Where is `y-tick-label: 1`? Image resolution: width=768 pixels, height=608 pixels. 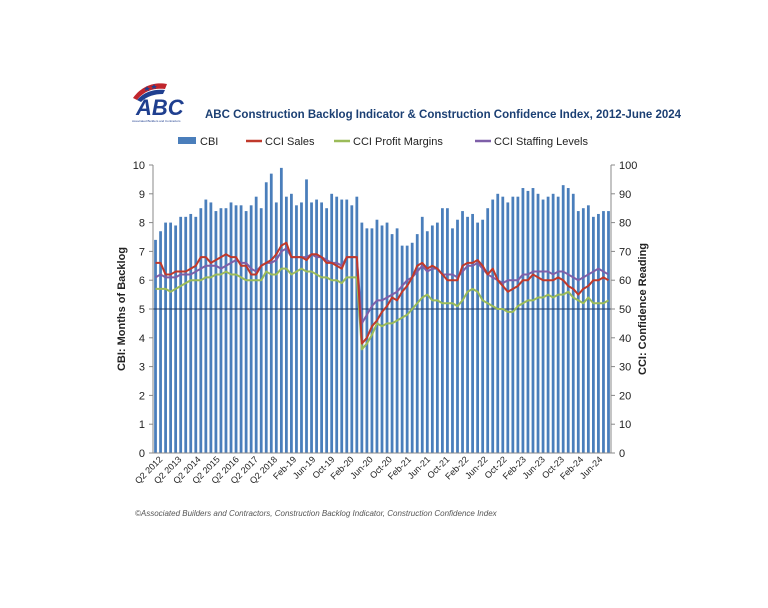 y-tick-label: 1 is located at coordinates (142, 425).